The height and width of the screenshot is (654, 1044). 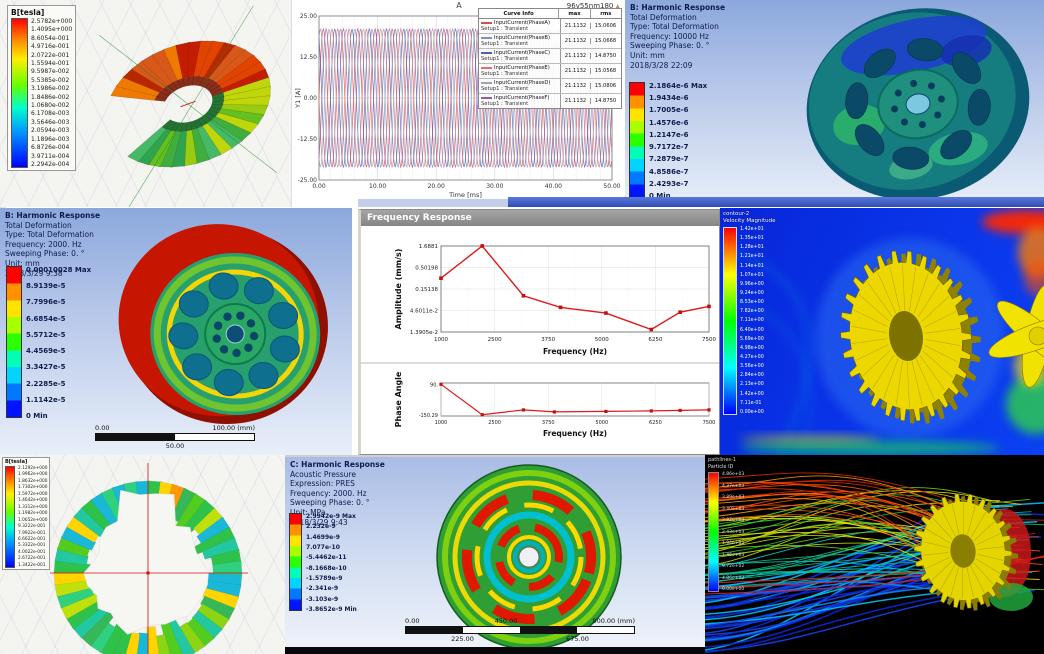 I want to click on legend-value: 1.14e+01, so click(x=752, y=266).